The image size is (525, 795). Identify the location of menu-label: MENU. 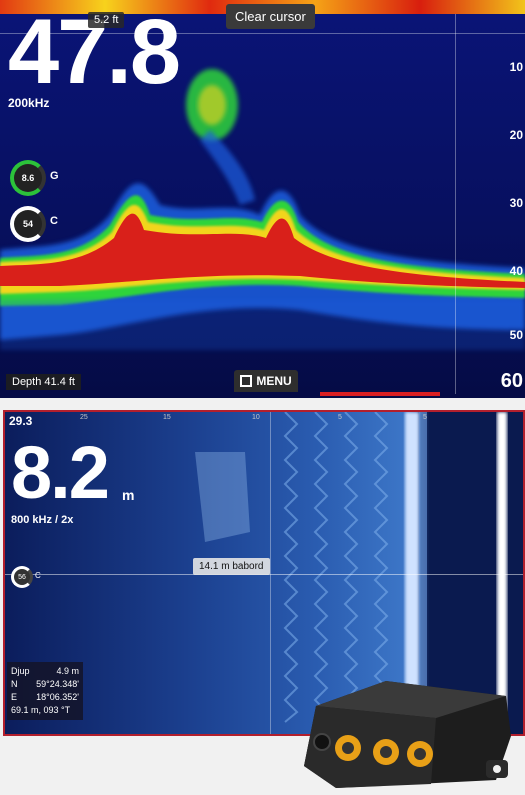
(274, 381).